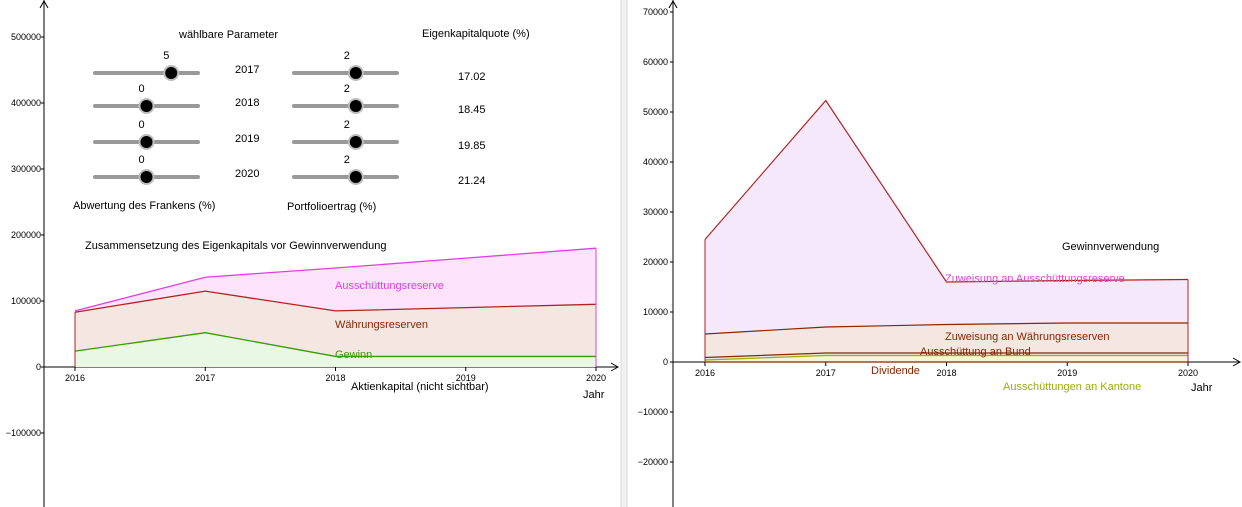 The image size is (1242, 507). What do you see at coordinates (1027, 337) in the screenshot?
I see `right-label-currency: Zuweisung an Währungsreserven` at bounding box center [1027, 337].